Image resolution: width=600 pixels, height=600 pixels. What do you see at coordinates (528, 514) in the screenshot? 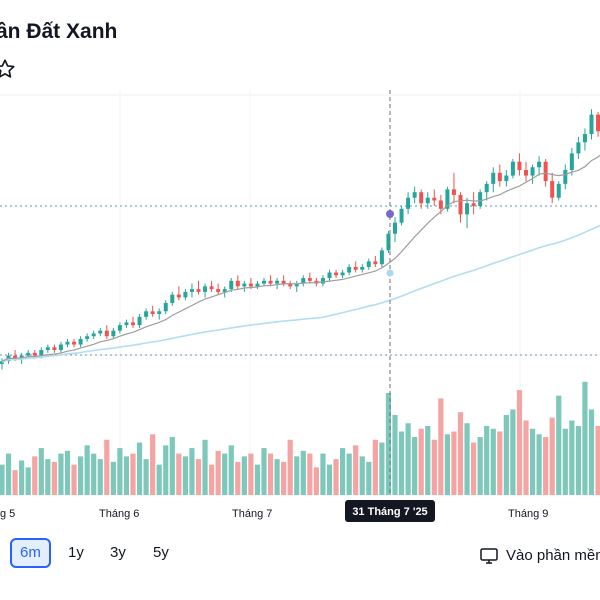
I see `x-tick-label: Tháng 9` at bounding box center [528, 514].